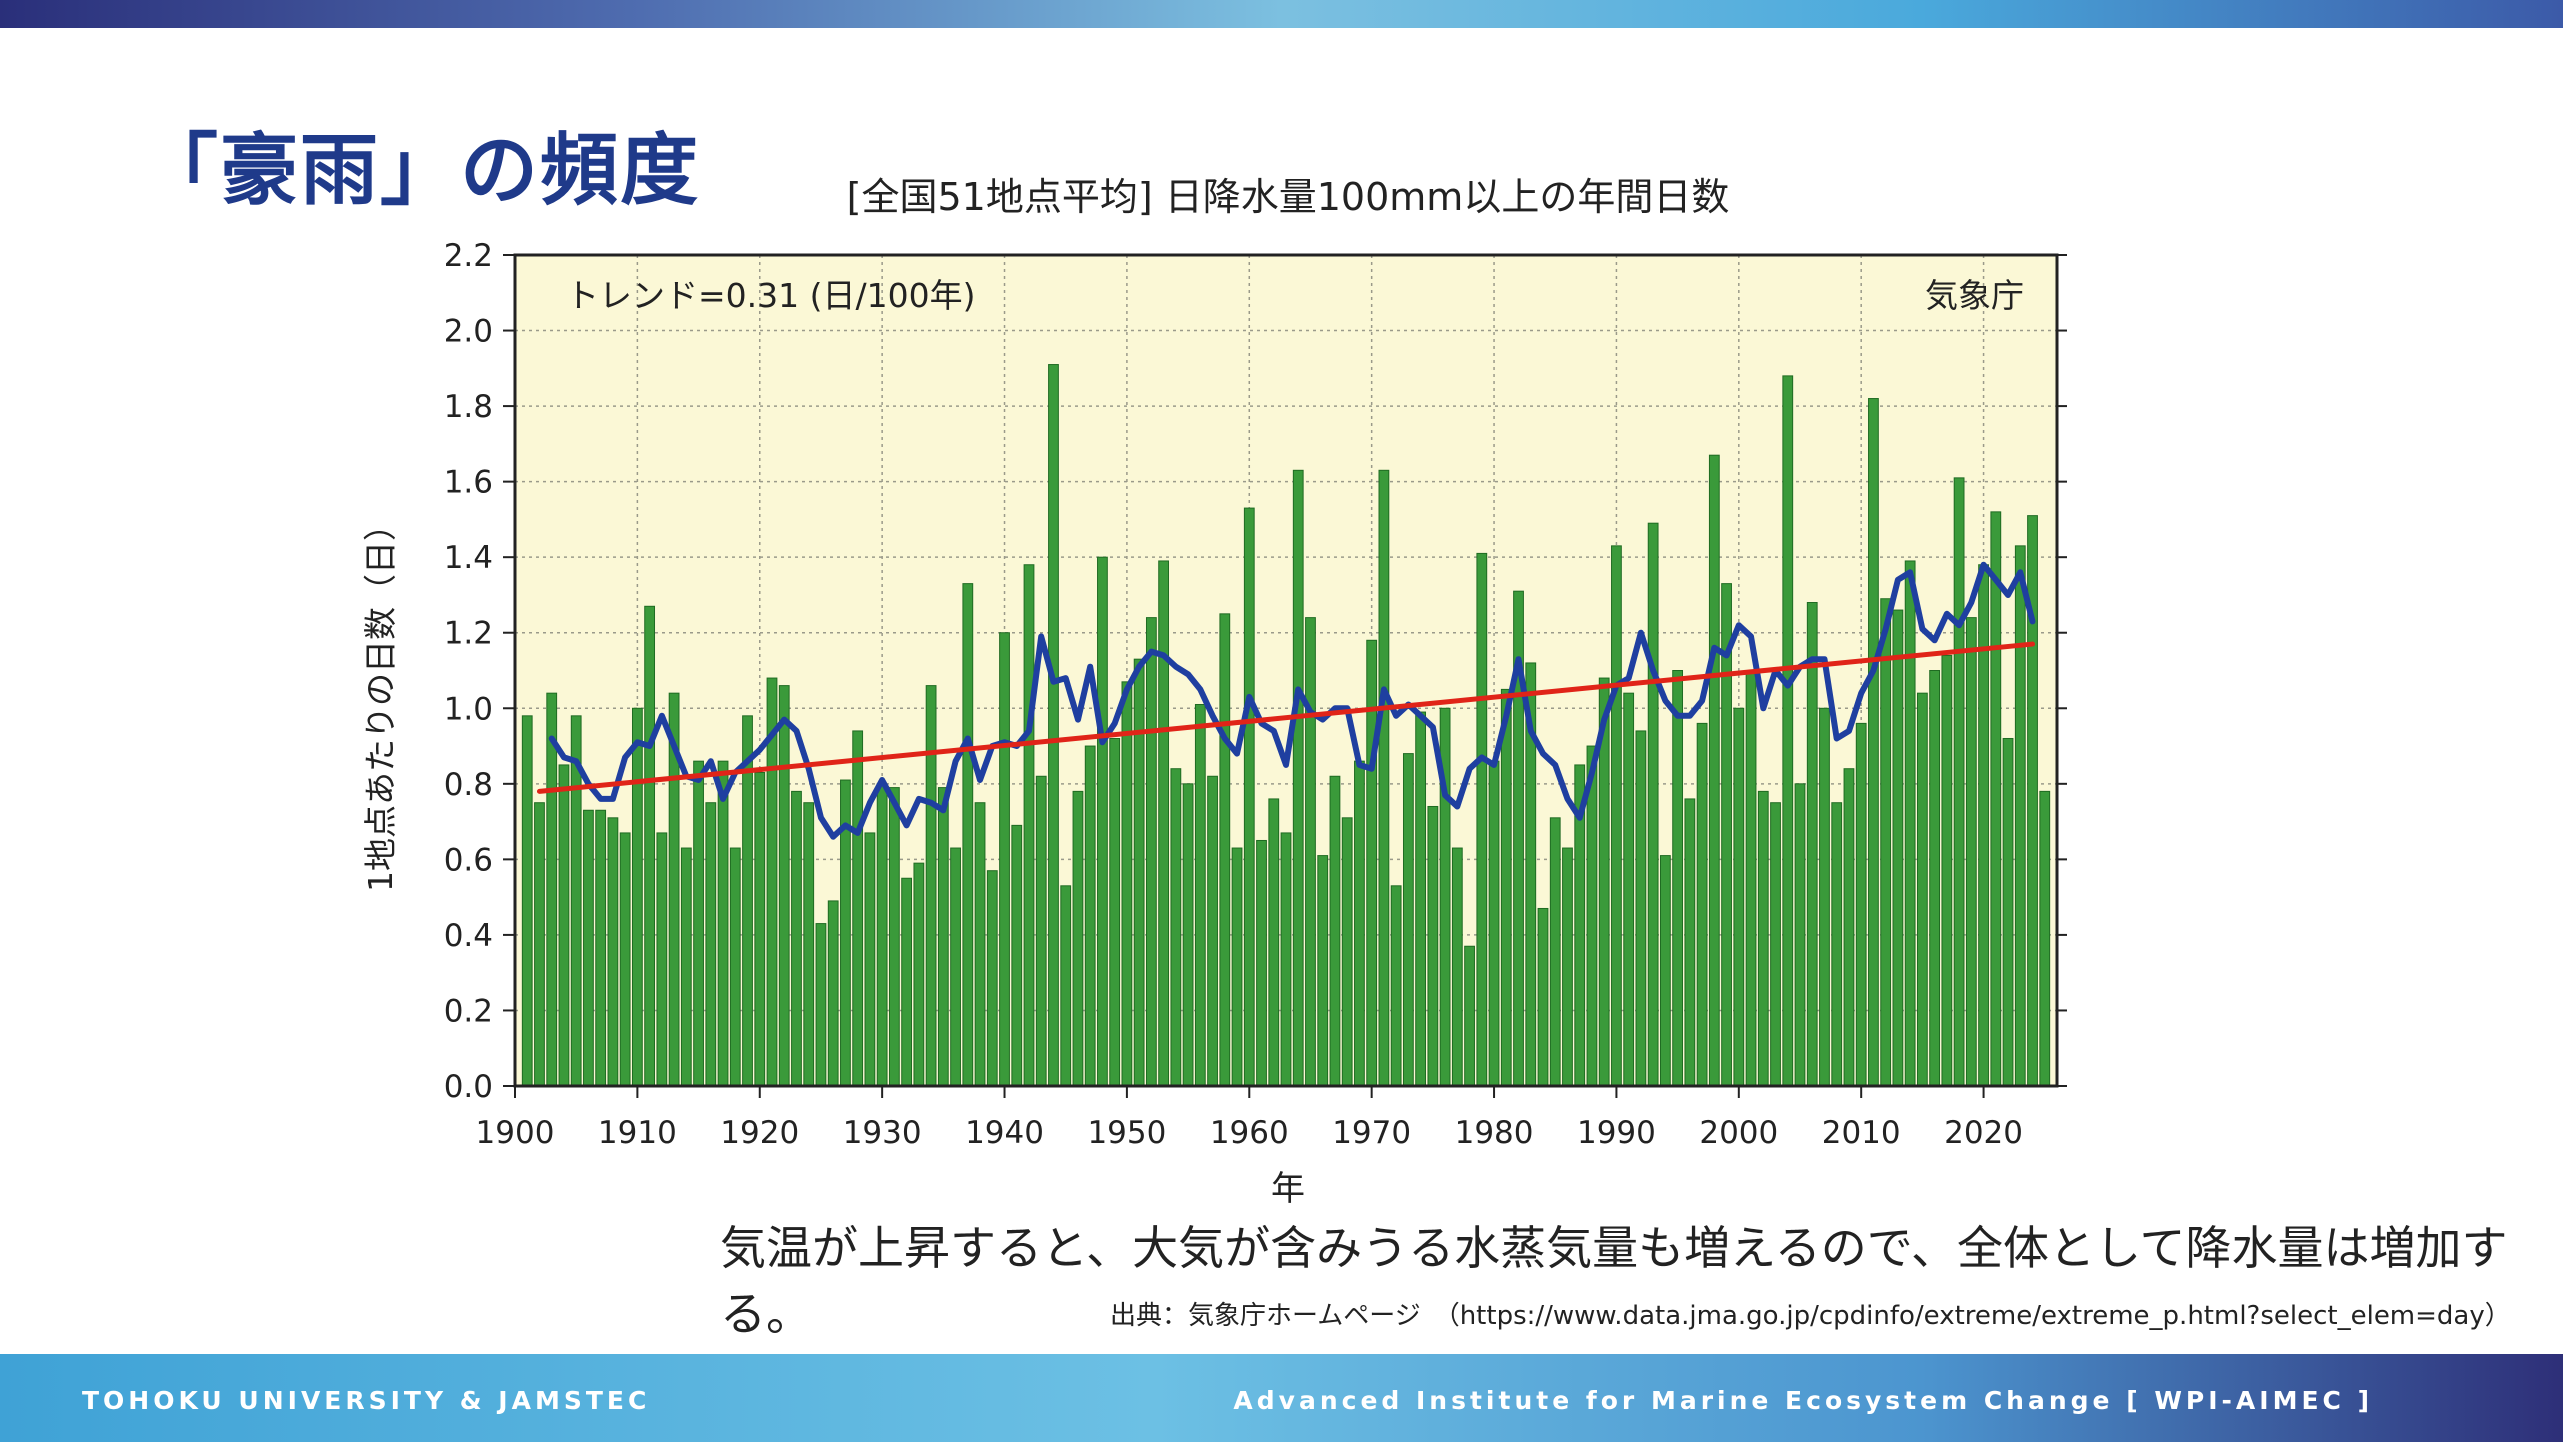 The width and height of the screenshot is (2563, 1442). Describe the element at coordinates (882, 935) in the screenshot. I see `bar-1930` at that location.